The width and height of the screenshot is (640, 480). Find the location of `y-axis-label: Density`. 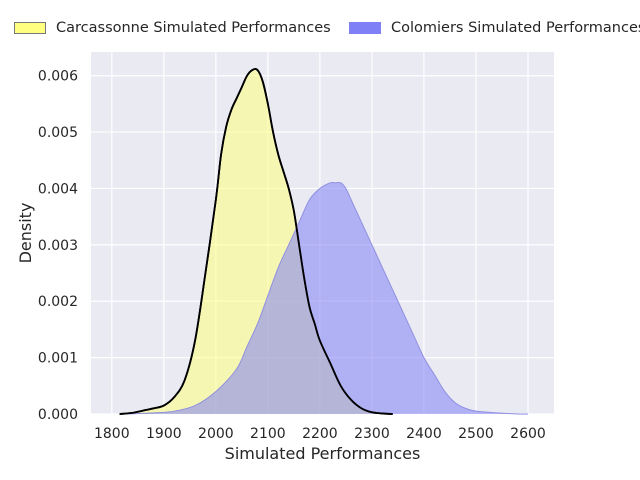

y-axis-label: Density is located at coordinates (25, 233).